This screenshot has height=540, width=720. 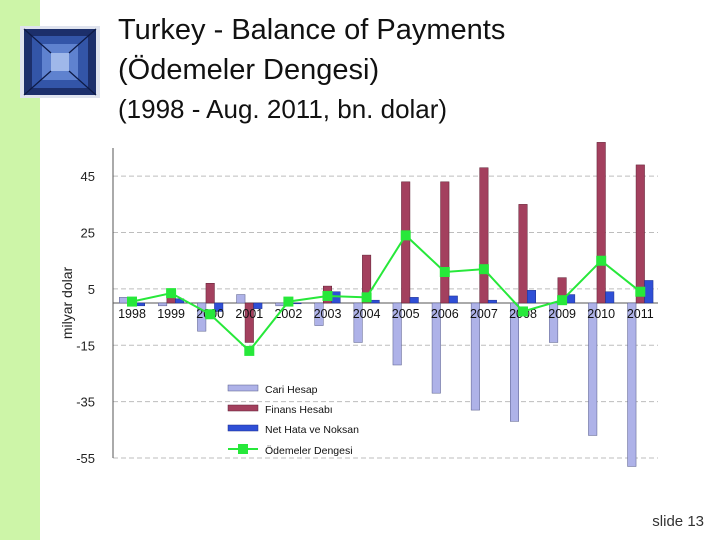 I want to click on x-tick-label: 2011, so click(x=640, y=314).